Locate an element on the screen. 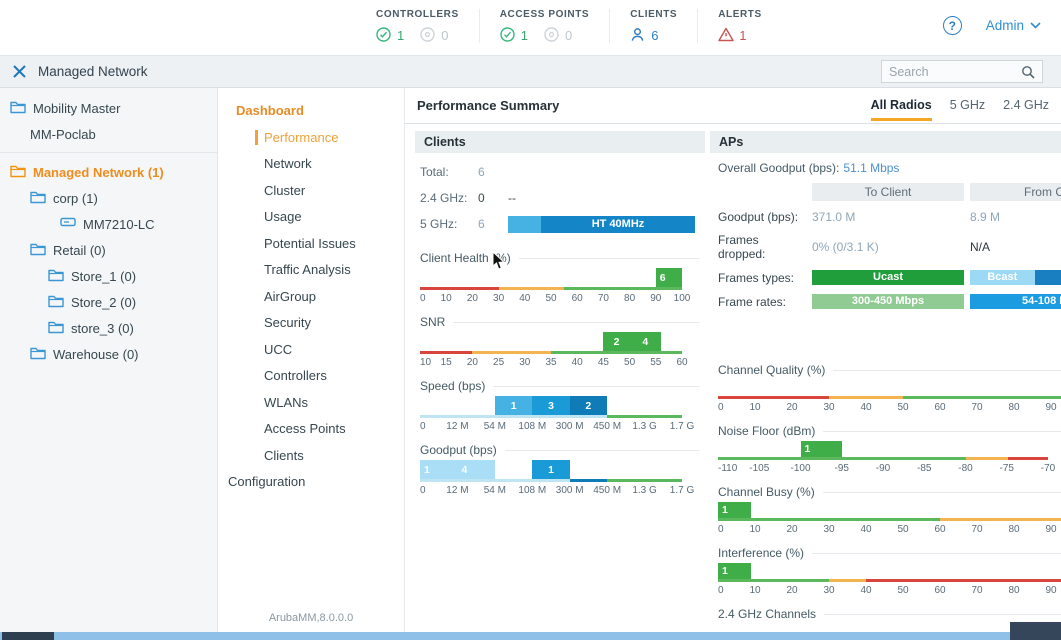 The width and height of the screenshot is (1061, 640). nav-item-dashboard: Dashboard is located at coordinates (270, 110).